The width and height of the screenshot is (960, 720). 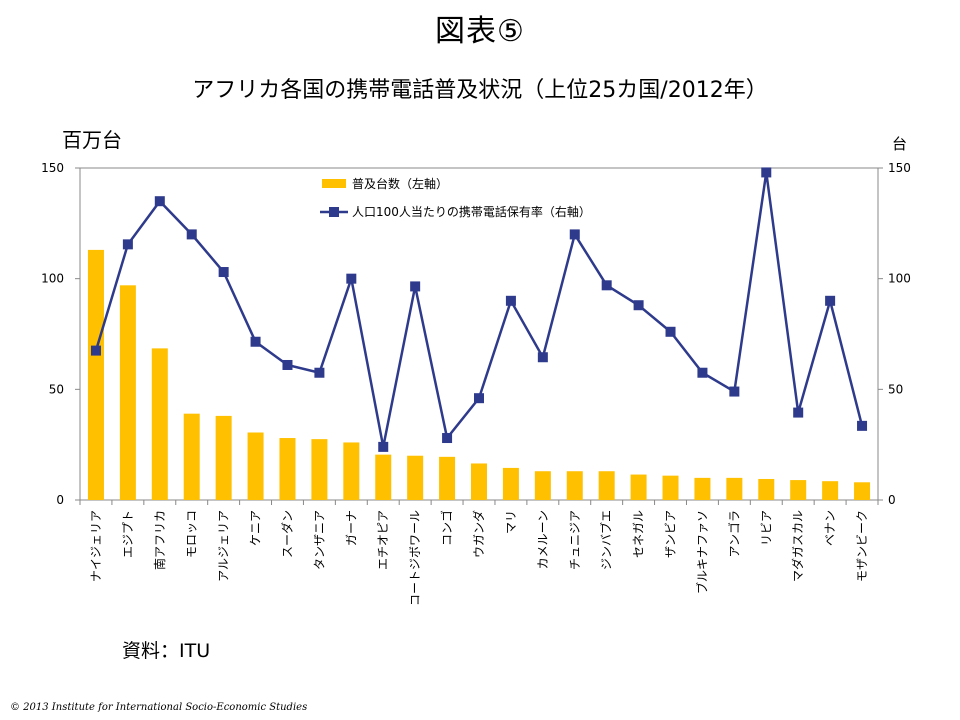 I want to click on chart-title: アフリカ各国の携帯電話普及状況（上位25カ国/2012年）, so click(x=480, y=90).